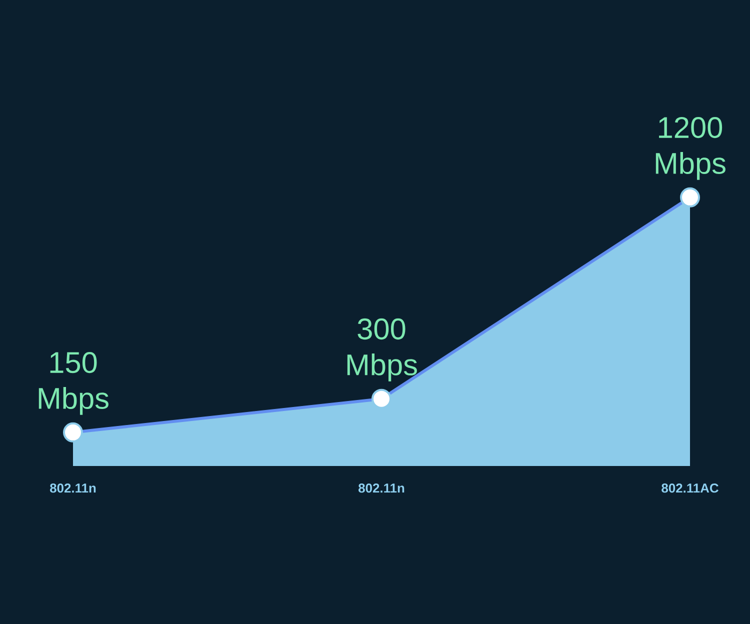 This screenshot has width=750, height=624. What do you see at coordinates (690, 488) in the screenshot?
I see `x-tick-label: 802.11AC` at bounding box center [690, 488].